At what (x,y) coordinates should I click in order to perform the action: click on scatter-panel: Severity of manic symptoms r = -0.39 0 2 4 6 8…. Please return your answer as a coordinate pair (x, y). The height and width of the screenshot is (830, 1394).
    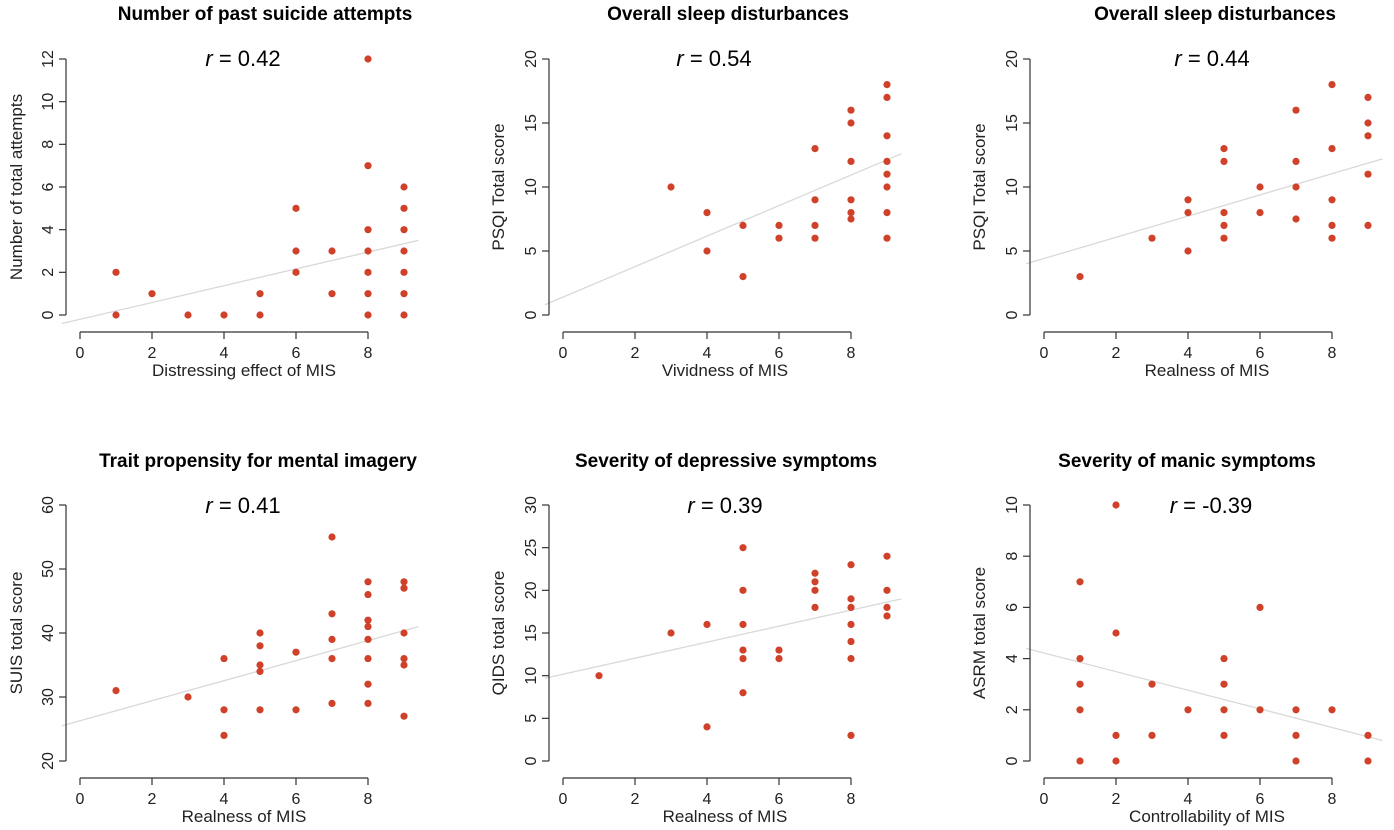
    Looking at the image, I should click on (1176, 638).